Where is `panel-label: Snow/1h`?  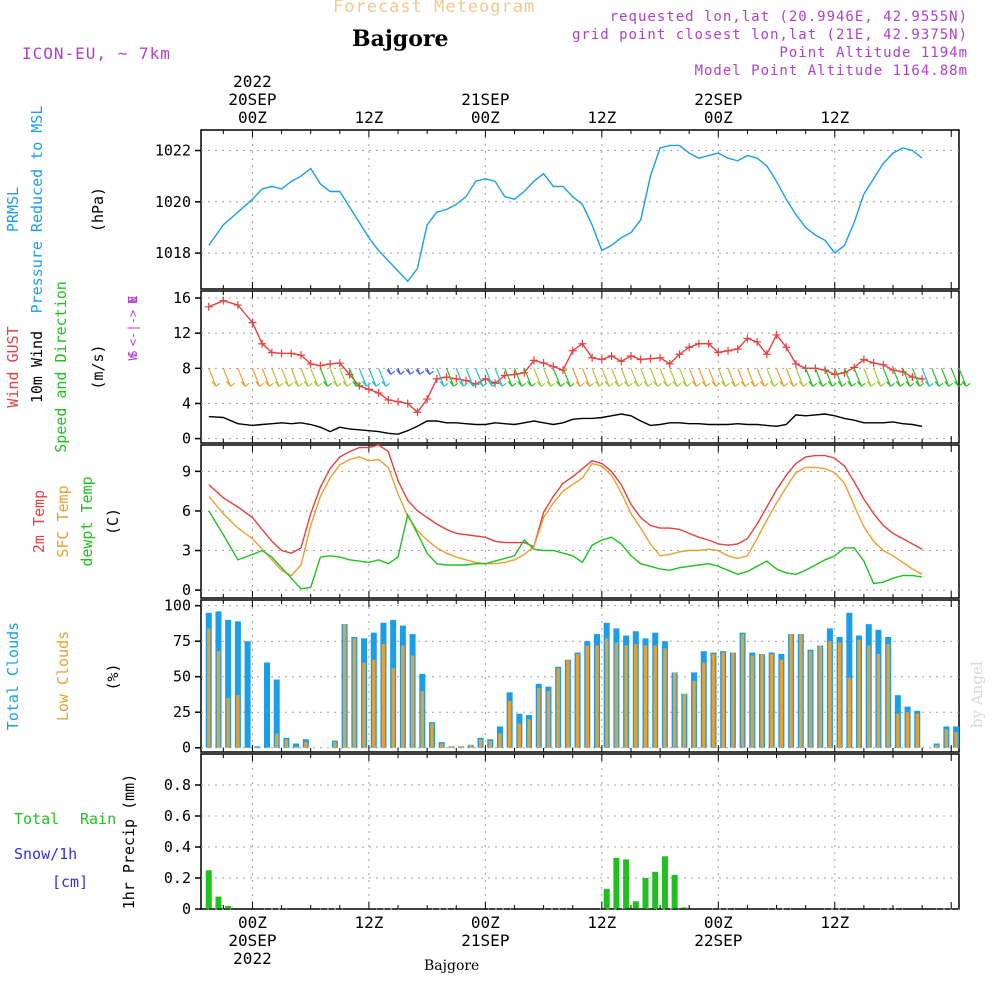 panel-label: Snow/1h is located at coordinates (45, 854).